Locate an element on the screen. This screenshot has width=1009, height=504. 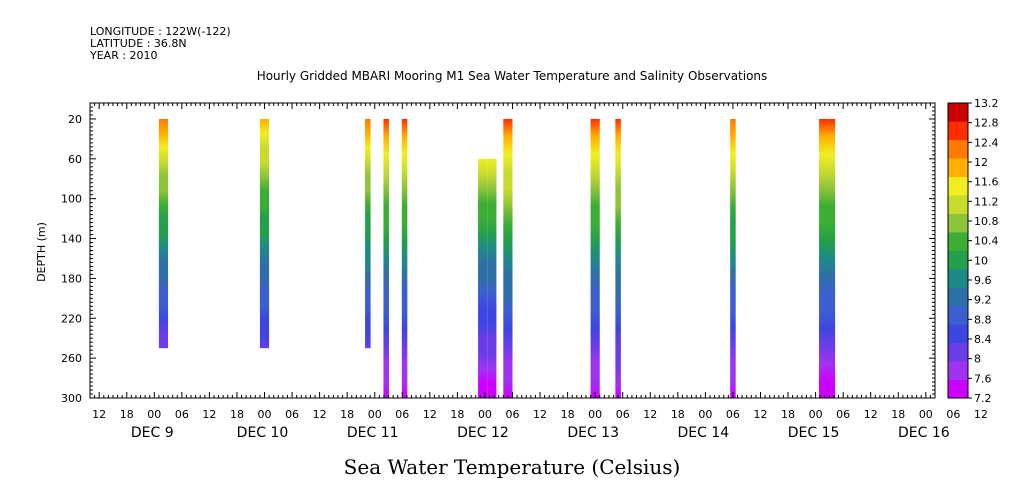
colorbar-frame is located at coordinates (958, 250).